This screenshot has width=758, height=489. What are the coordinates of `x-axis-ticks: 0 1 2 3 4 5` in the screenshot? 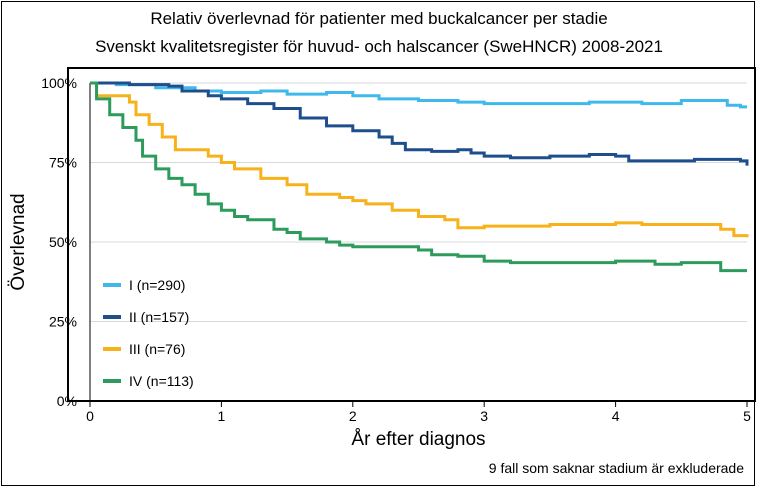 It's located at (418, 412).